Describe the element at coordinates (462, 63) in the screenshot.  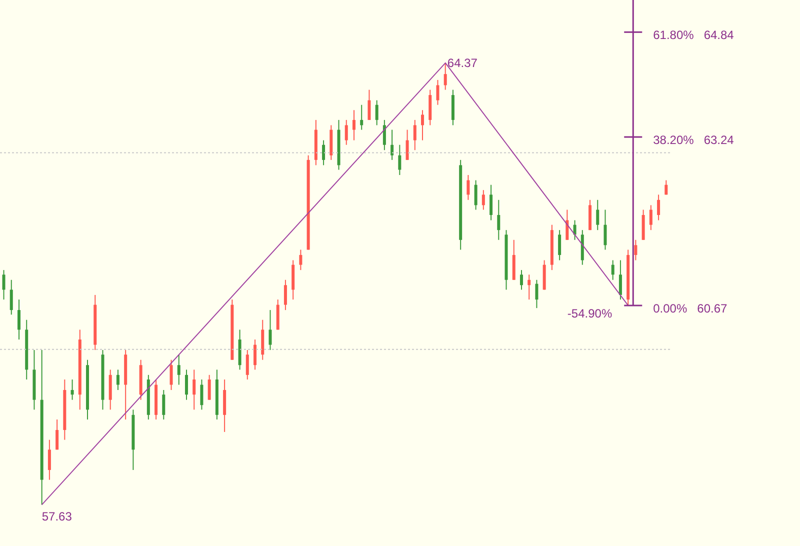
I see `data-label: 64.37` at that location.